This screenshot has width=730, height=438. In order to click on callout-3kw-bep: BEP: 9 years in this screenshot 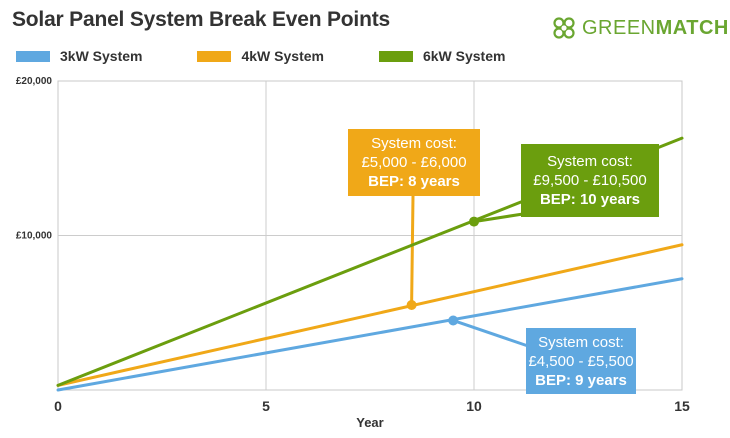, I will do `click(581, 380)`.